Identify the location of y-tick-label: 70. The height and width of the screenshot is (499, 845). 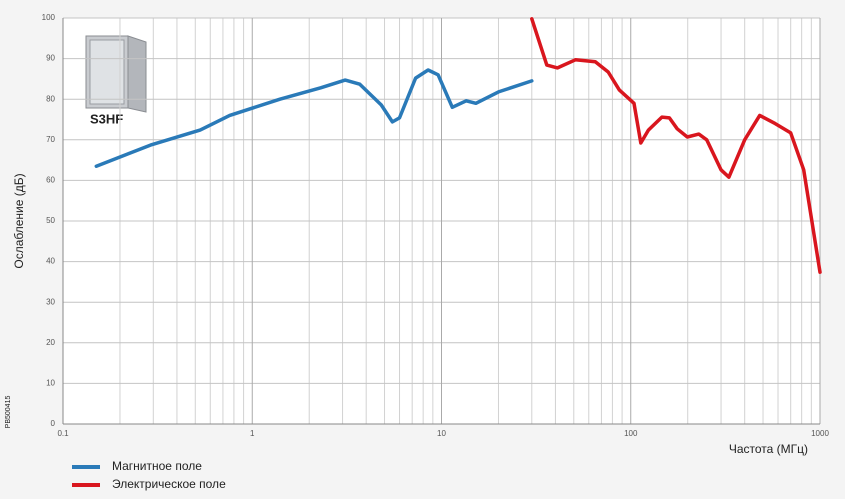
(50, 139).